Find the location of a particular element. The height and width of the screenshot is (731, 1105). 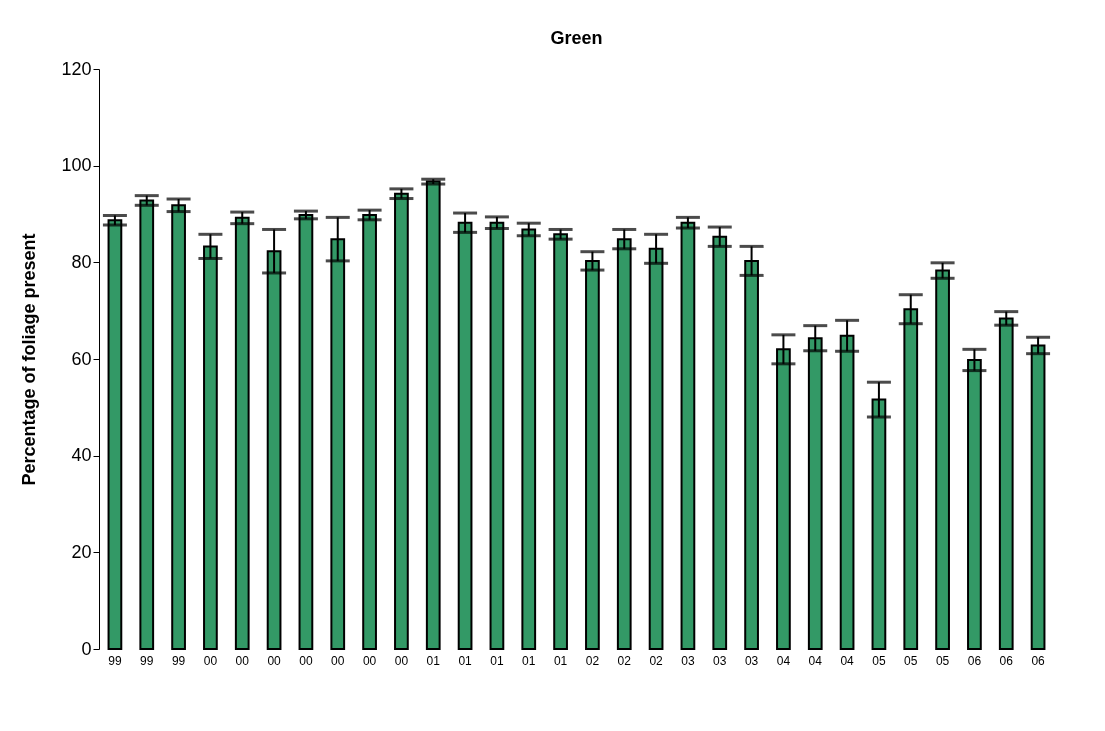

y-tick-label: 60 is located at coordinates (81, 358).